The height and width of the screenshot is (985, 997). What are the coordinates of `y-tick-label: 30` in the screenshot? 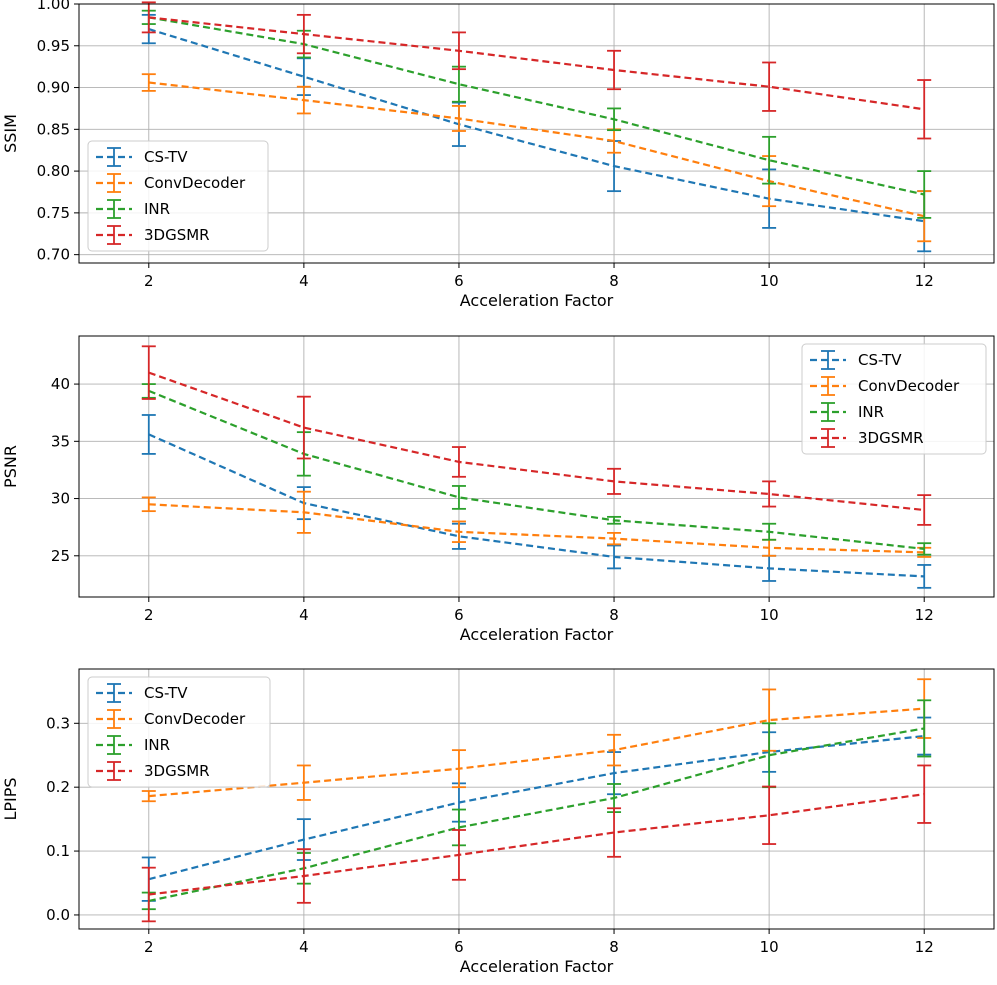 It's located at (60, 499).